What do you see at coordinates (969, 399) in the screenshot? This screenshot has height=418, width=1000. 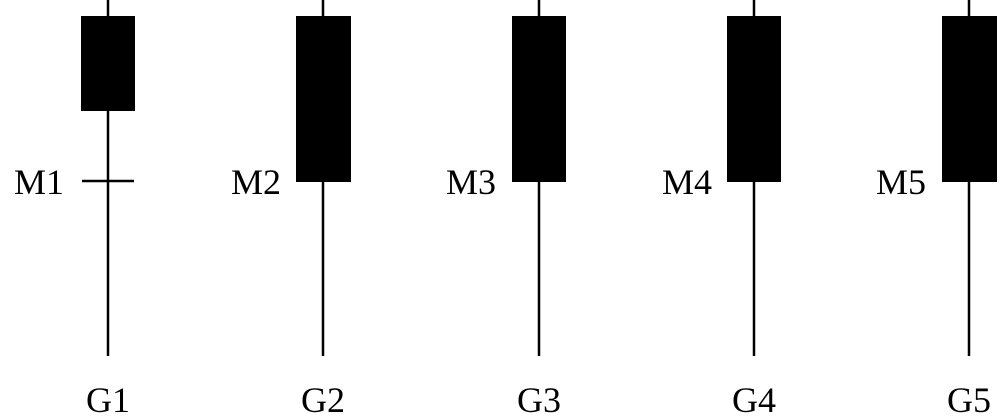 I see `gate-label: G5` at bounding box center [969, 399].